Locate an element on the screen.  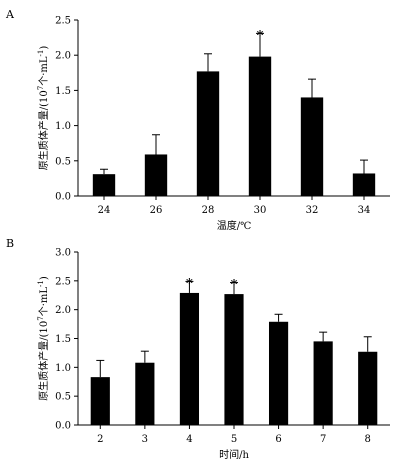
x-tick-label: 34 is located at coordinates (364, 210).